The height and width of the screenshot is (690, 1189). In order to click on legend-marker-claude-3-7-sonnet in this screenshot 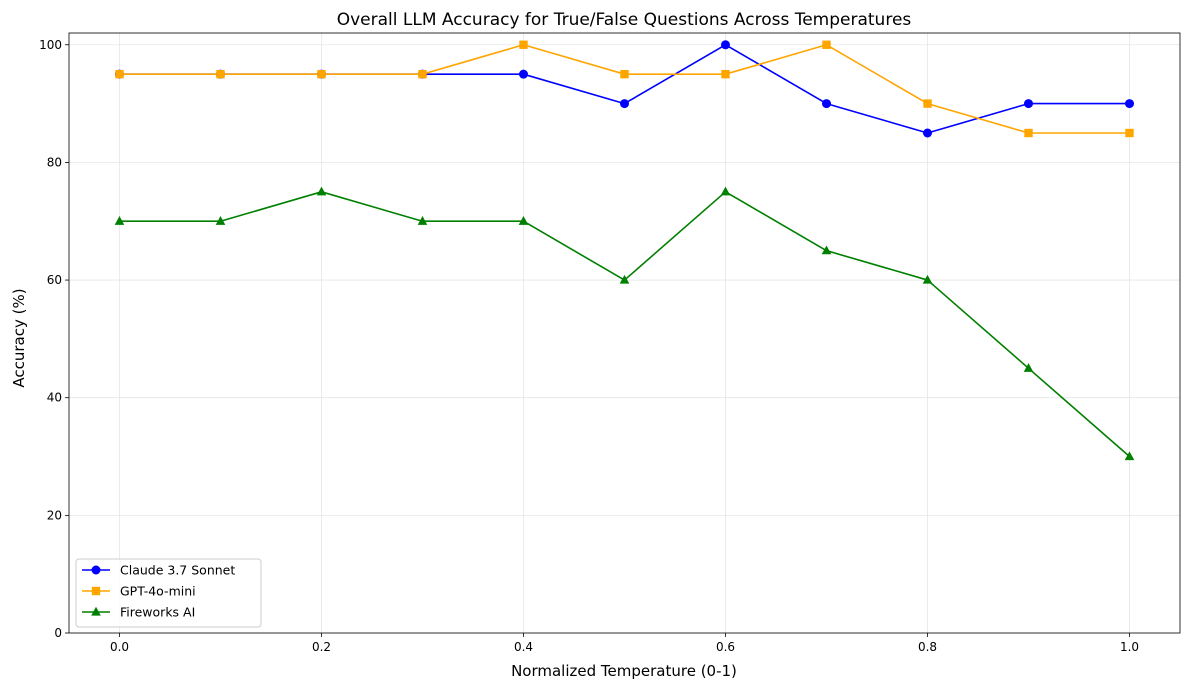, I will do `click(96, 570)`.